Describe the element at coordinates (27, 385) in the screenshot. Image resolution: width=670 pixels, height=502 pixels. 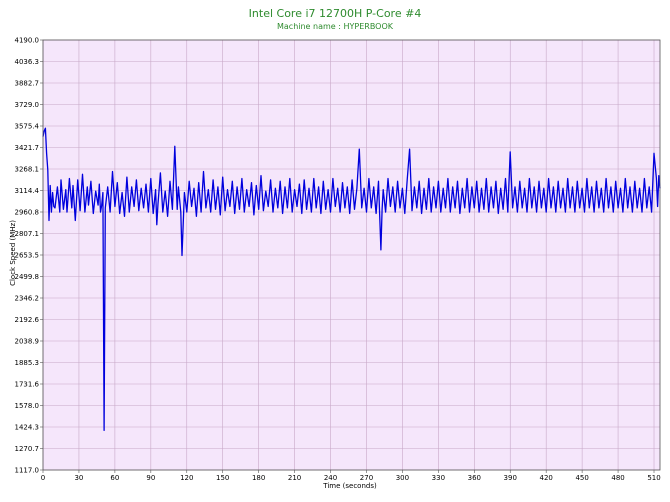
I see `y-tick-label: 1731.6` at that location.